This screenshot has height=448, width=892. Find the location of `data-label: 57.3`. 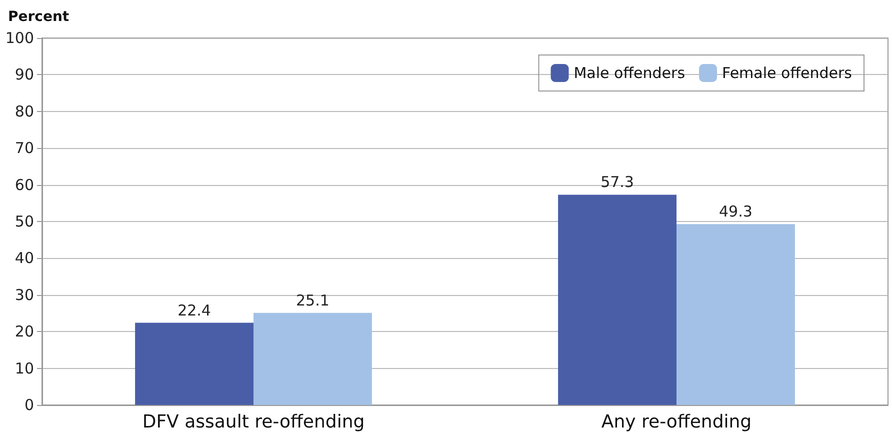

data-label: 57.3 is located at coordinates (617, 182).